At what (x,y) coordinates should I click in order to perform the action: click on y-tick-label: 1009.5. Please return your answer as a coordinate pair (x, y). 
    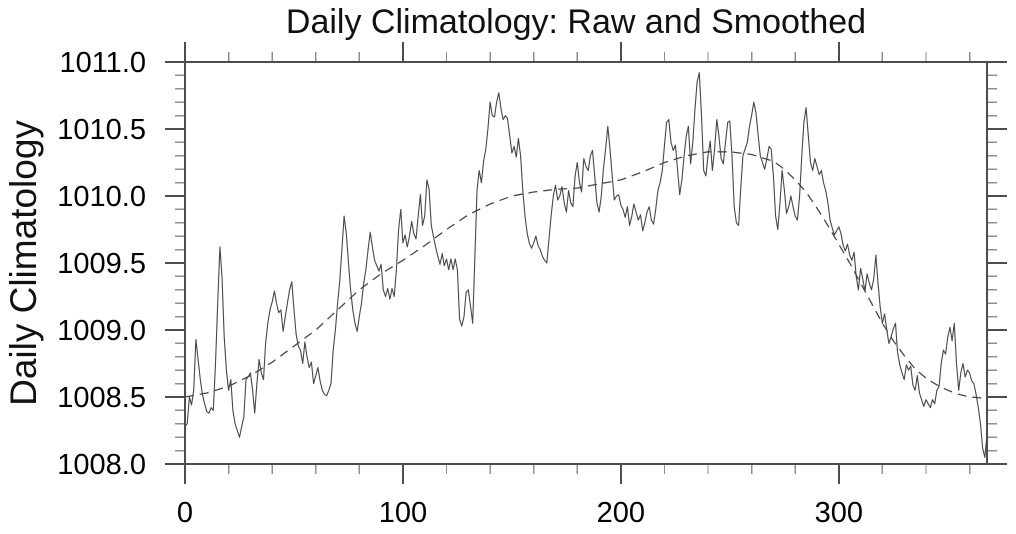
    Looking at the image, I should click on (101, 264).